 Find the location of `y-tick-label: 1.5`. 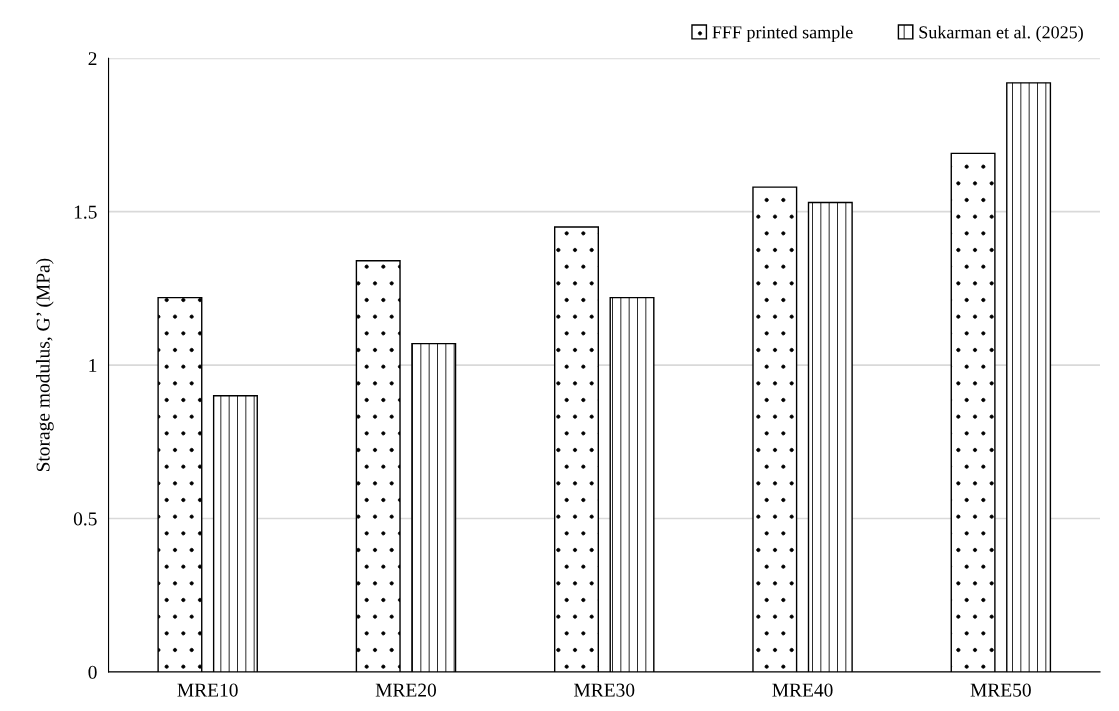

y-tick-label: 1.5 is located at coordinates (85, 212).